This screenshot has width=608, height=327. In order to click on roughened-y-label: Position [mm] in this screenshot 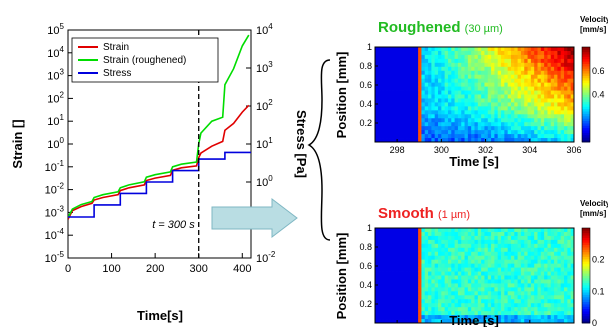, I will do `click(341, 95)`.